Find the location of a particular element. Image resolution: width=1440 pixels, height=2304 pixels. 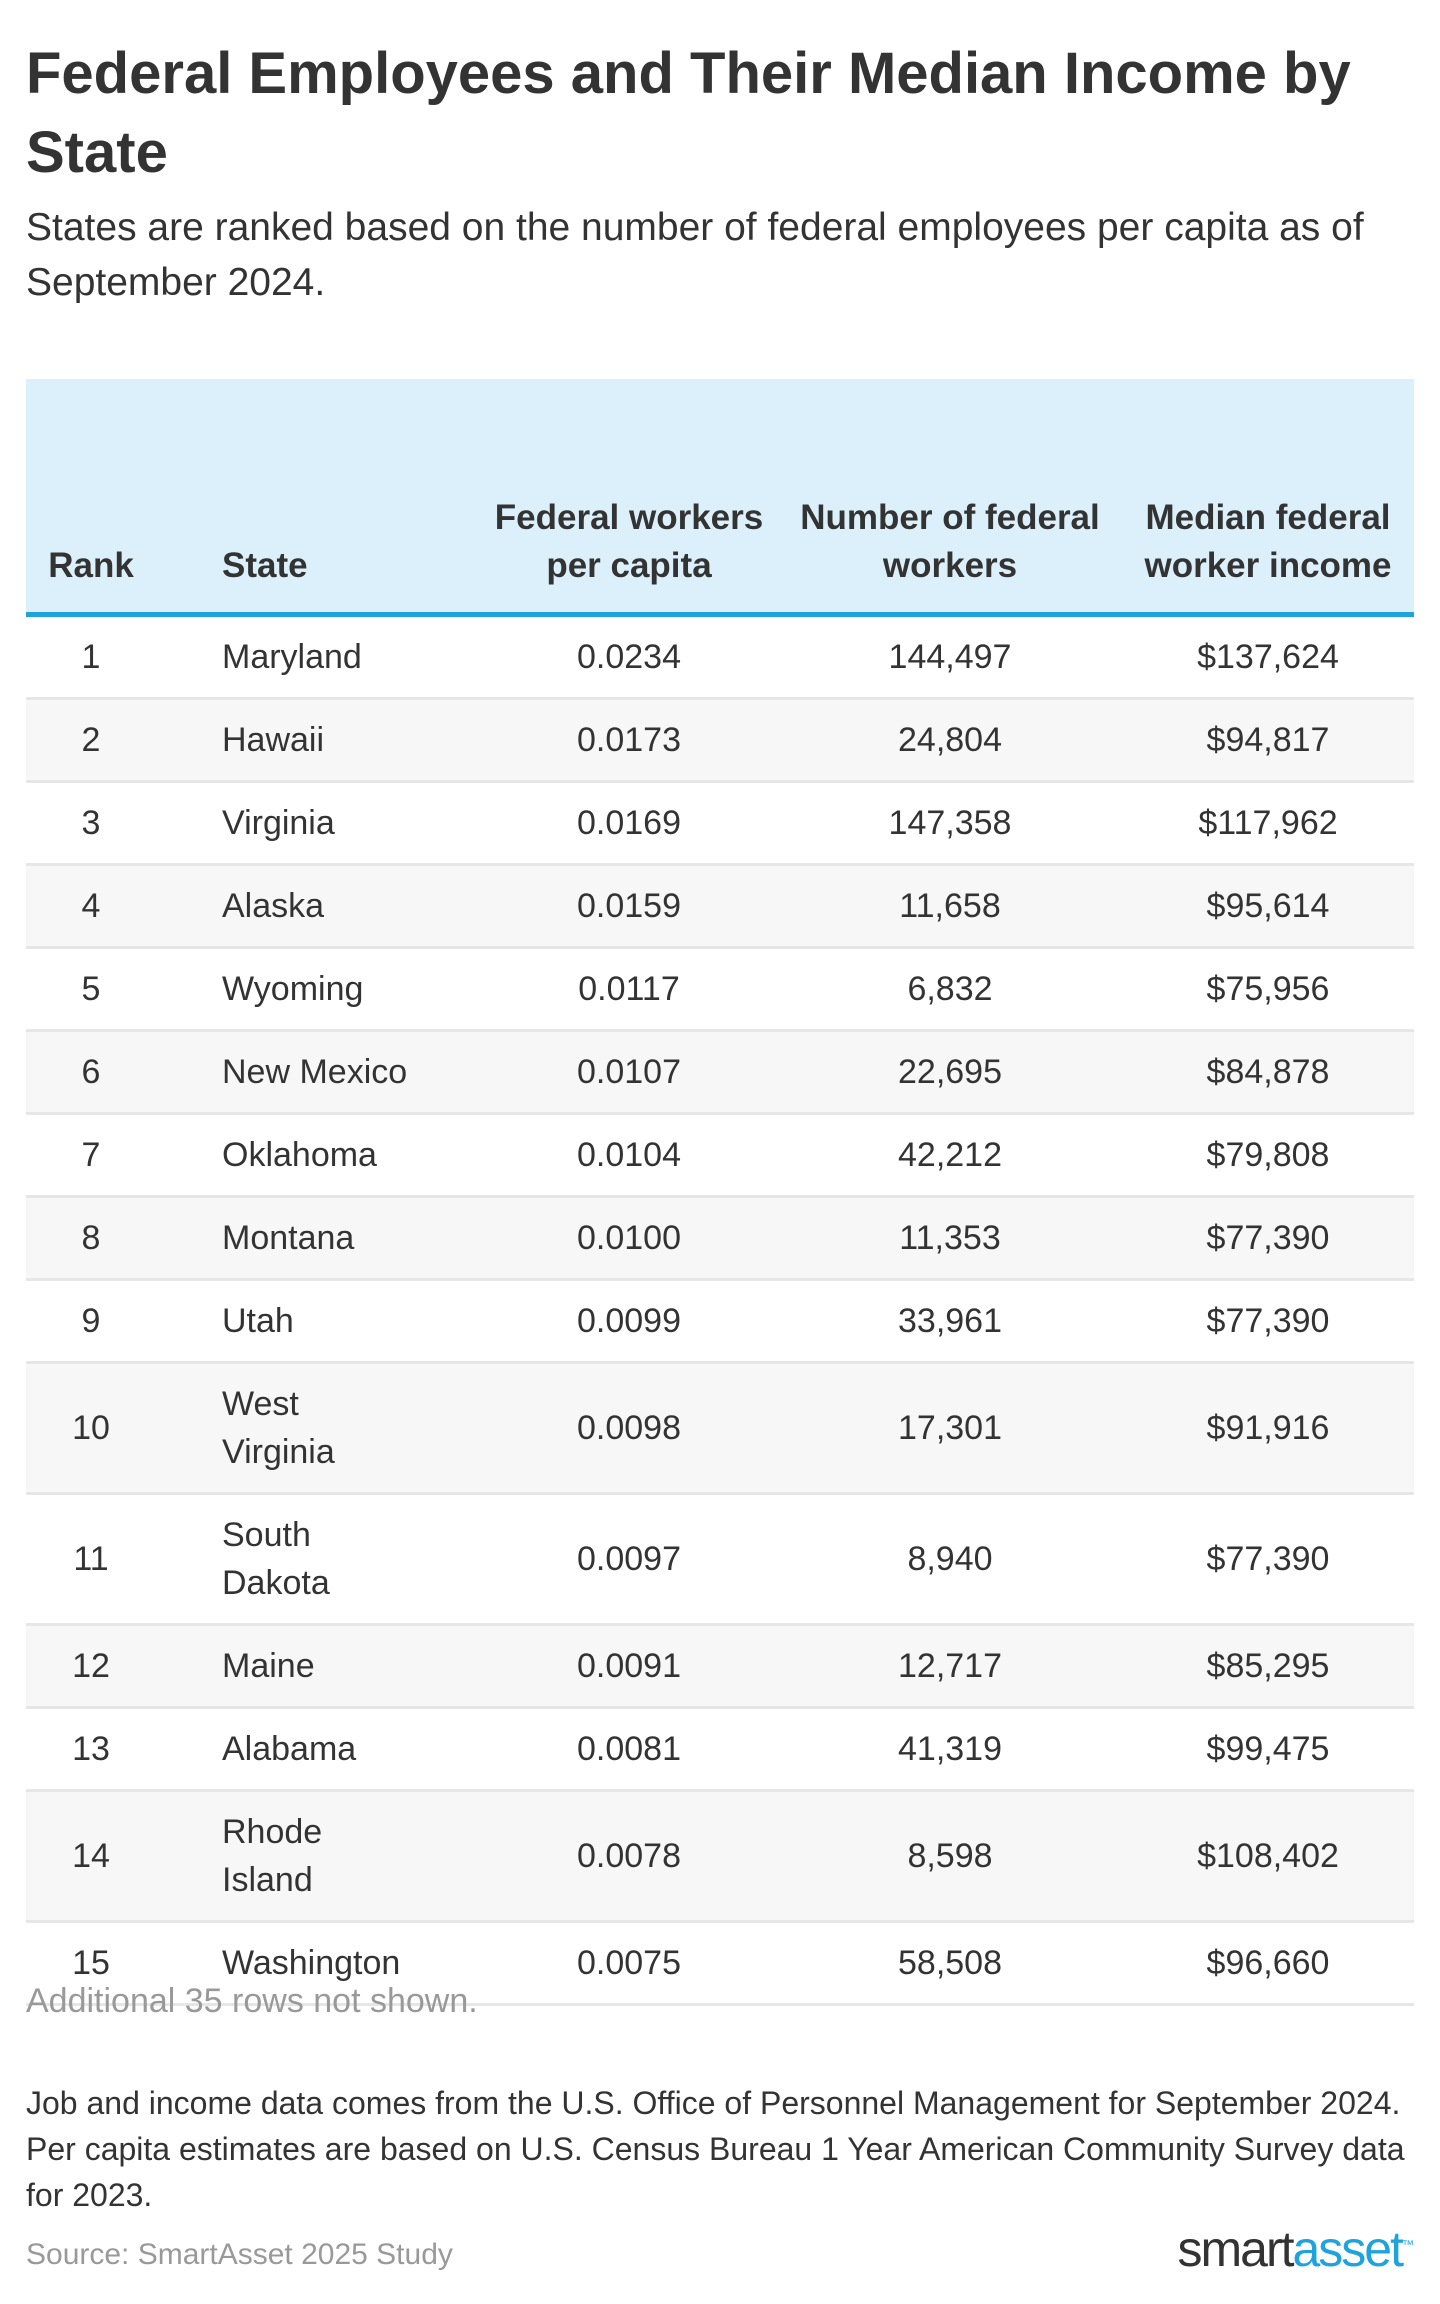

state-name: Wyoming is located at coordinates (293, 989).